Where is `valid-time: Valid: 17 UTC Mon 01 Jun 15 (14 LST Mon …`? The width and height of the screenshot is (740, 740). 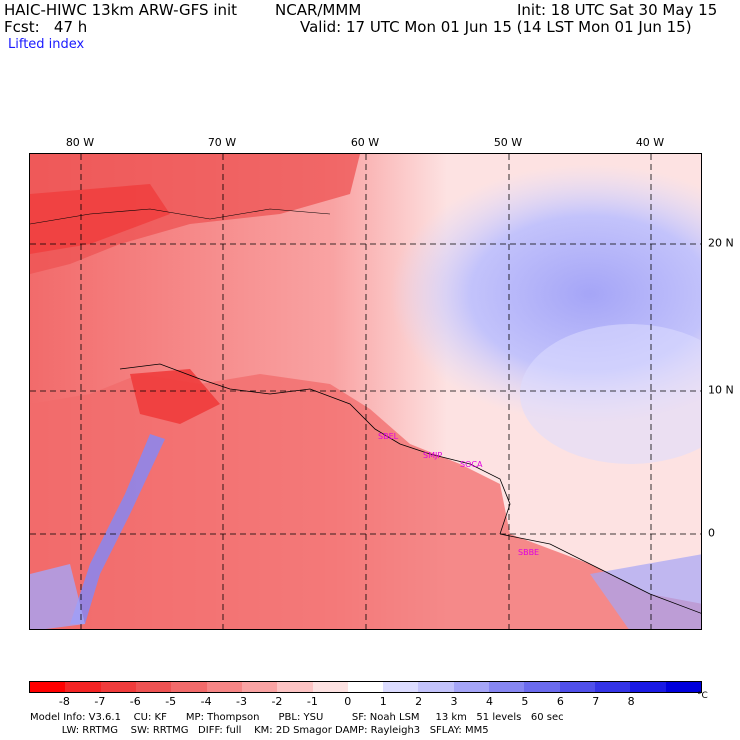 valid-time: Valid: 17 UTC Mon 01 Jun 15 (14 LST Mon … is located at coordinates (496, 27).